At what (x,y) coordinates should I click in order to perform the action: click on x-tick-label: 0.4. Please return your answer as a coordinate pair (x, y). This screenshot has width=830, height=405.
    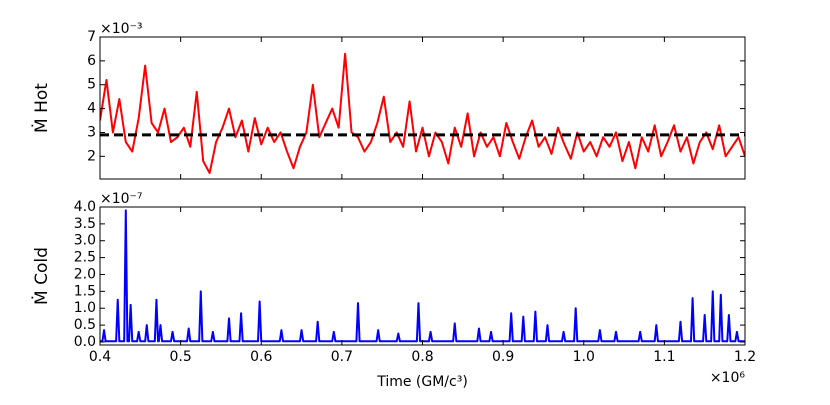
    Looking at the image, I should click on (100, 357).